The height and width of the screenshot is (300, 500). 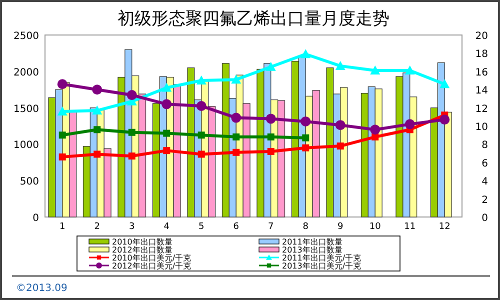 I want to click on y2-tick-label: 4, so click(x=485, y=182).